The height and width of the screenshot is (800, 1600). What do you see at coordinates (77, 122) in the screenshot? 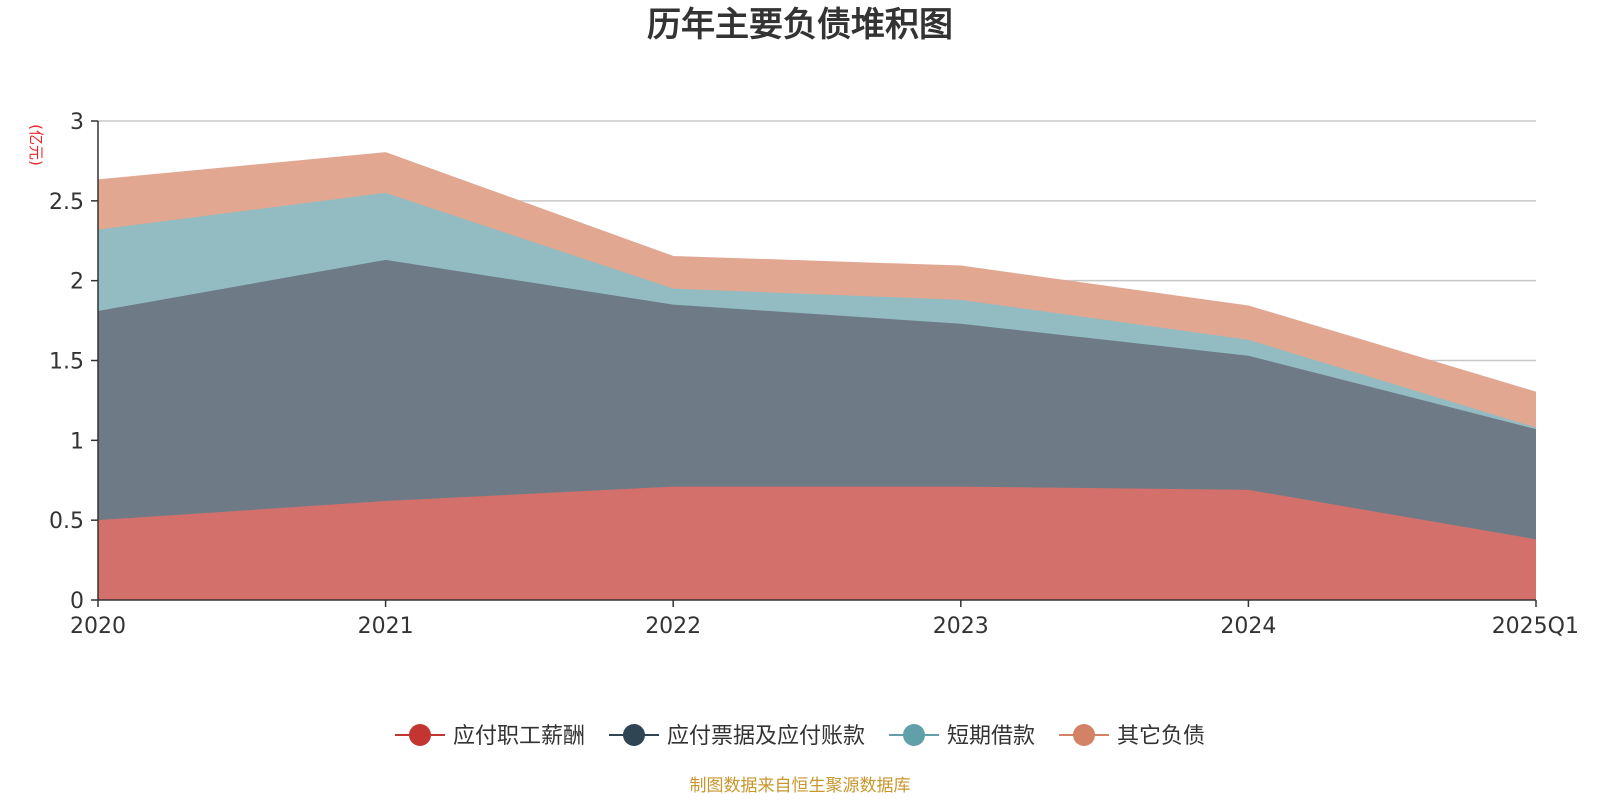
I see `y-tick-label: 3` at bounding box center [77, 122].